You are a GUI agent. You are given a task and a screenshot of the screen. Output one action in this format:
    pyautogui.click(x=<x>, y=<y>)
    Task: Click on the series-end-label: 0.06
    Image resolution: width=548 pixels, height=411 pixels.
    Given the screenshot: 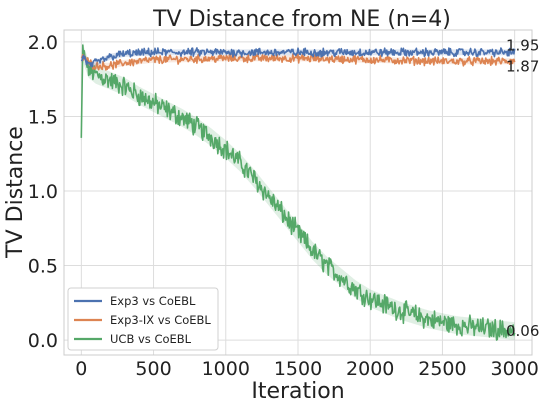 What is the action you would take?
    pyautogui.click(x=522, y=331)
    